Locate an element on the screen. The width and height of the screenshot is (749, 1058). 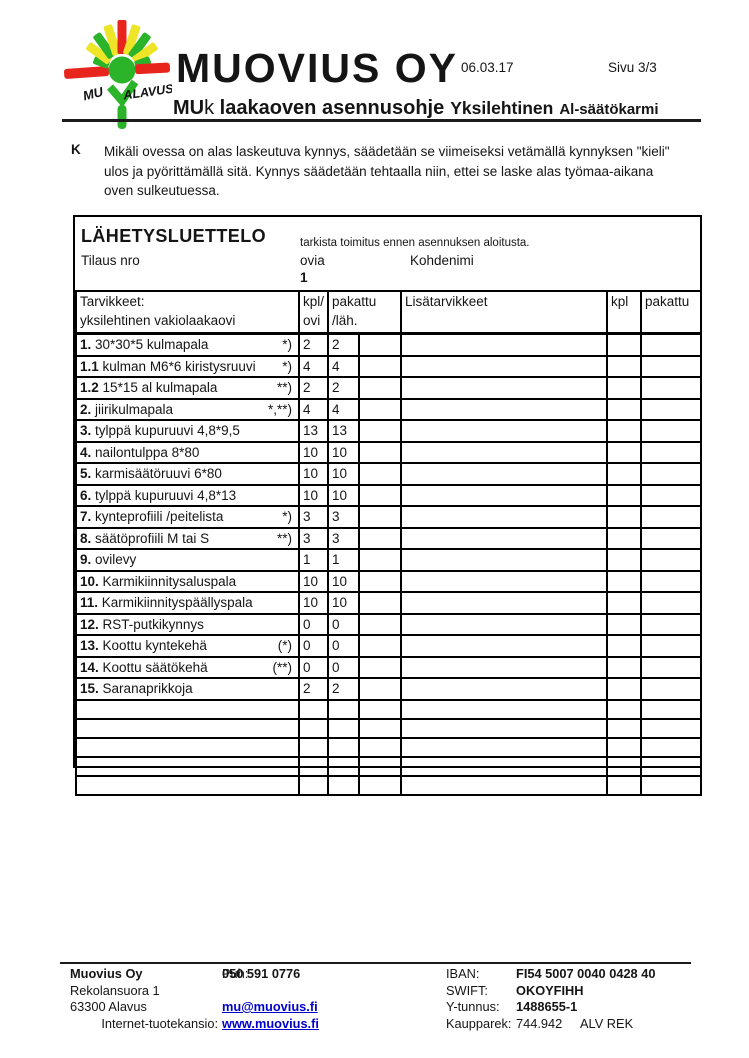
item-packed-qty: 1 is located at coordinates (343, 560).